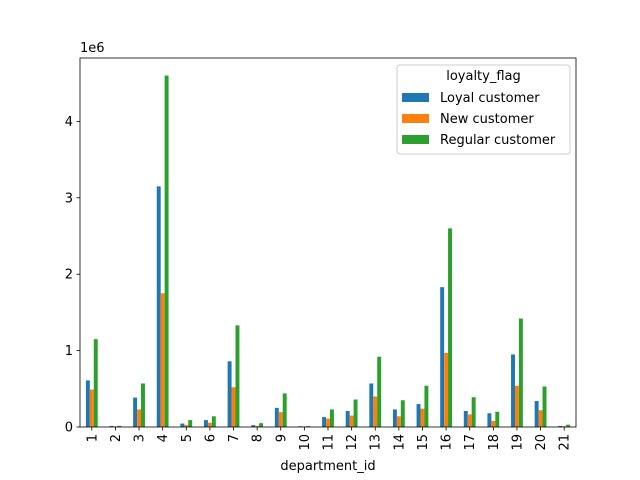  What do you see at coordinates (541, 442) in the screenshot?
I see `x-tick-label: 20` at bounding box center [541, 442].